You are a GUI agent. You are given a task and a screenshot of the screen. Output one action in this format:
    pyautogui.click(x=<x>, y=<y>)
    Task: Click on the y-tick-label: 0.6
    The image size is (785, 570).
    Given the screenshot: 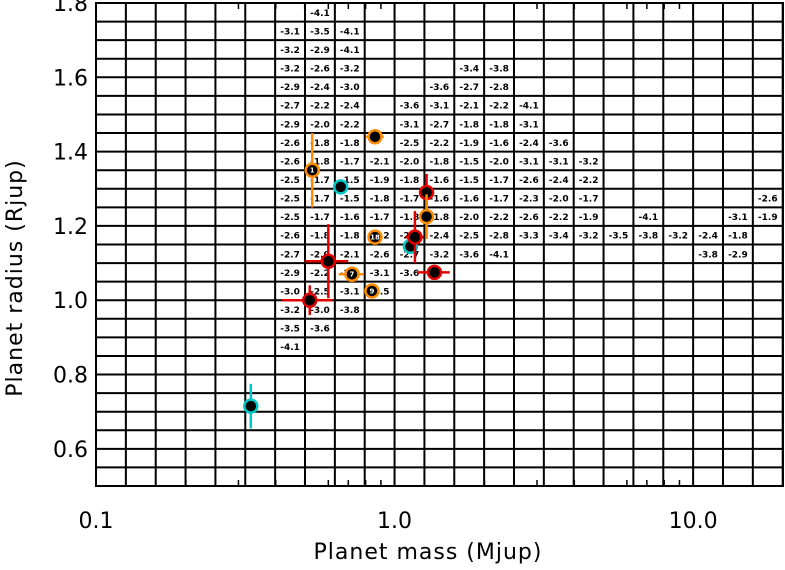 What is the action you would take?
    pyautogui.click(x=70, y=450)
    